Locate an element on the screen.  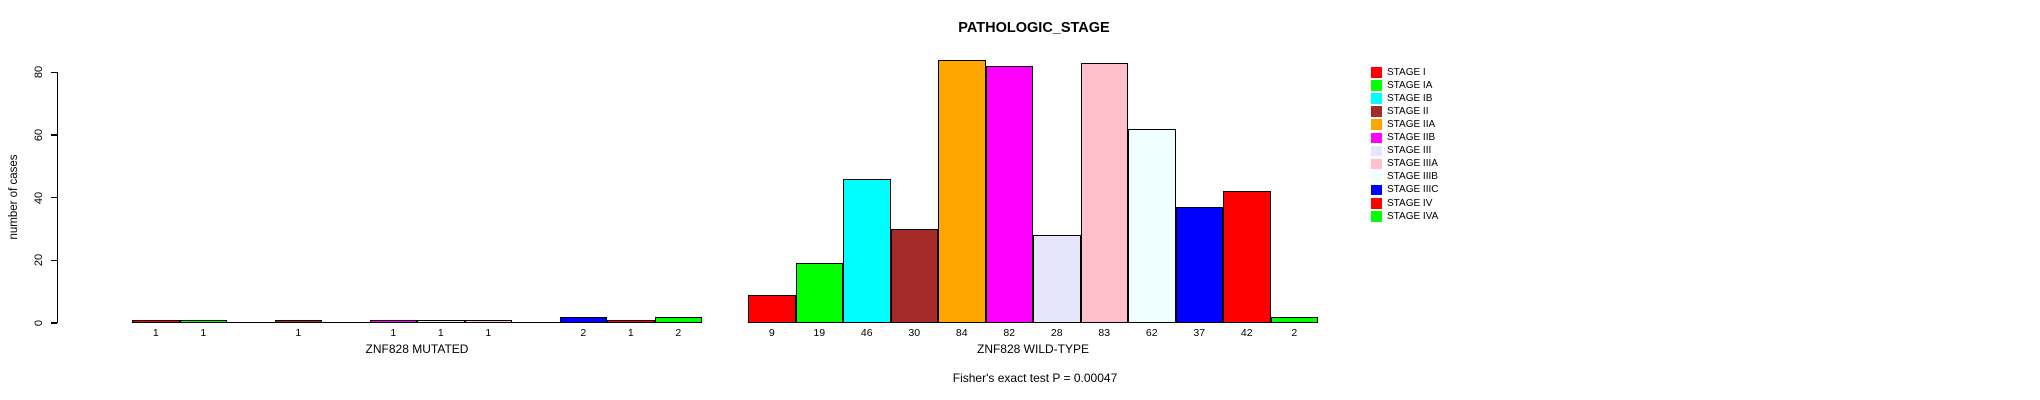
bar-wildtype-stage-iiia is located at coordinates (1104, 193).